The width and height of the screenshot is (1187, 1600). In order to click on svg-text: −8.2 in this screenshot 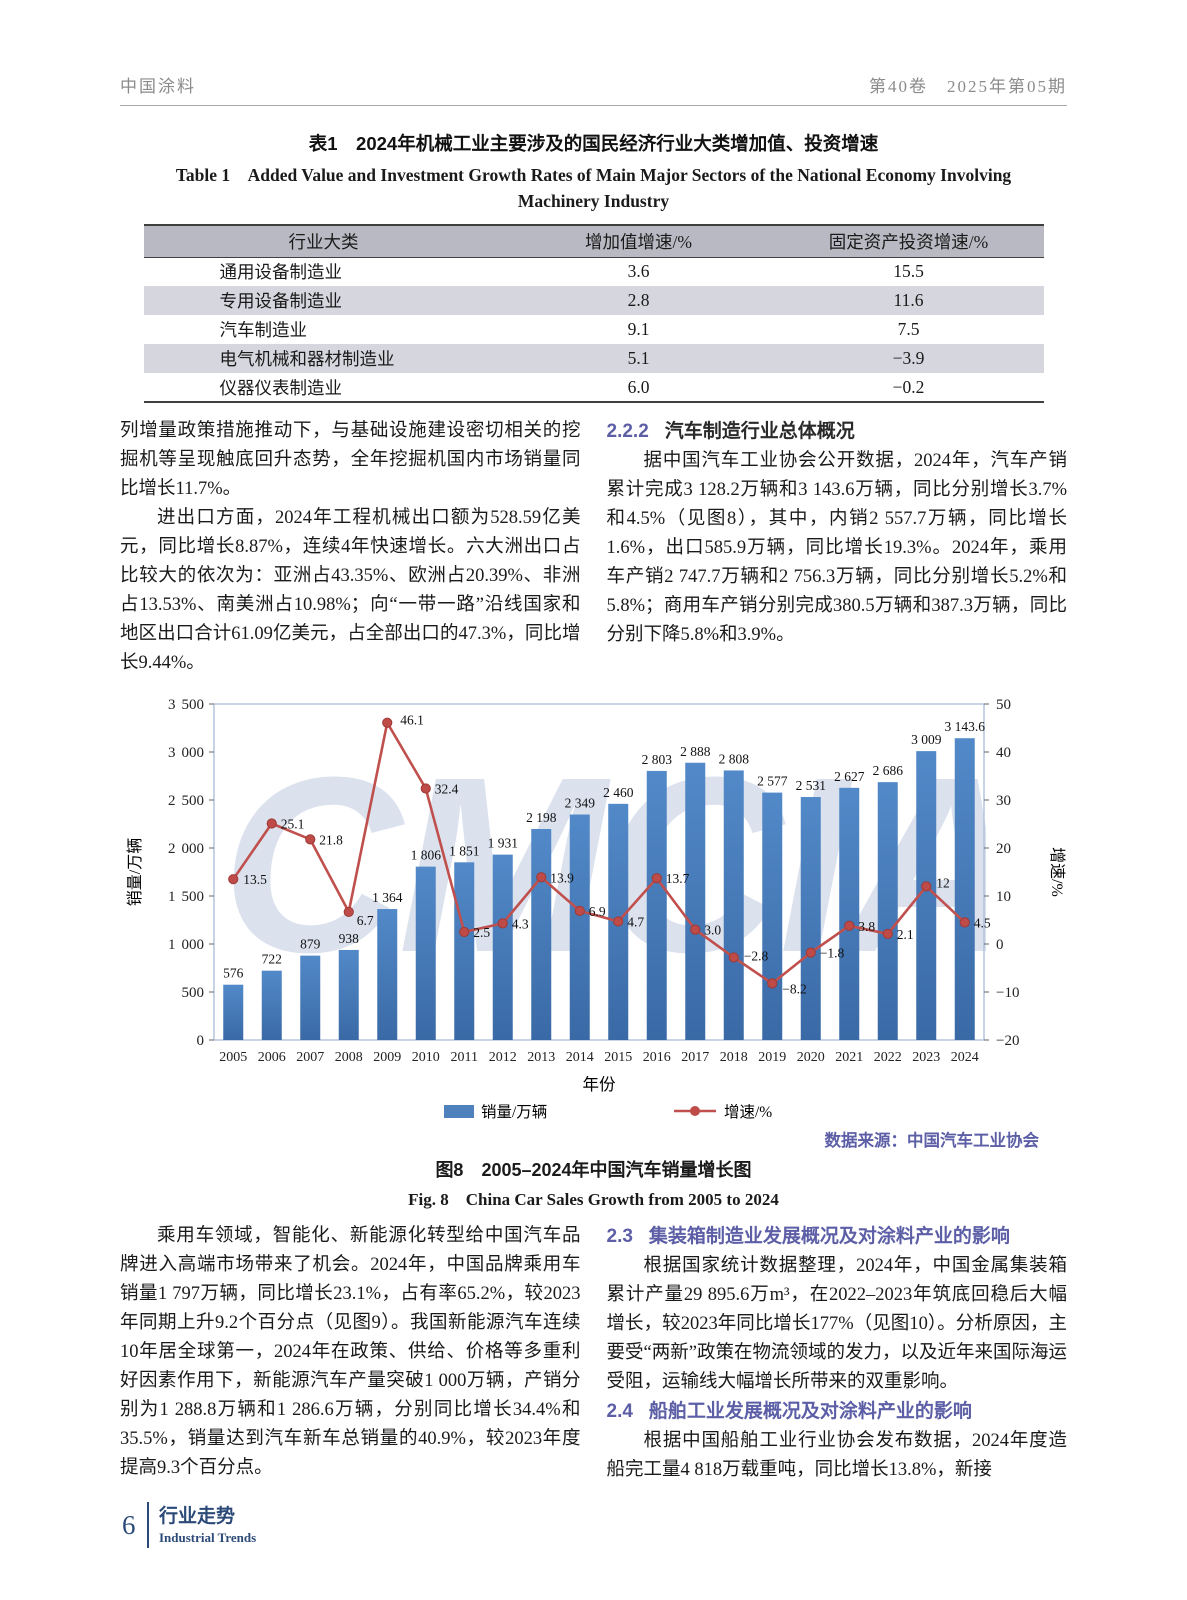, I will do `click(794, 988)`.